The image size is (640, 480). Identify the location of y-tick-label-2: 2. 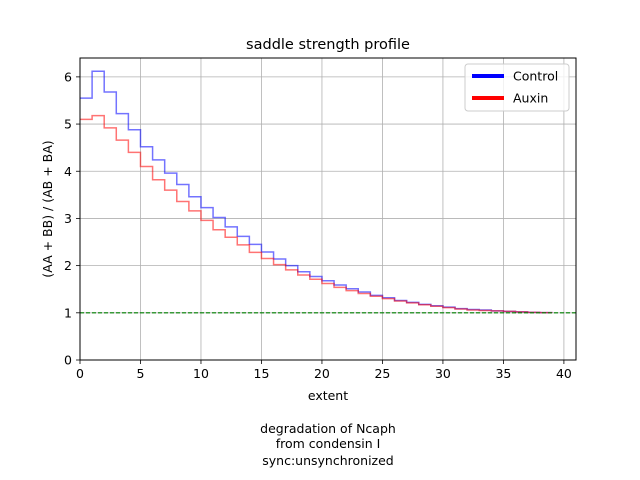
(68, 265).